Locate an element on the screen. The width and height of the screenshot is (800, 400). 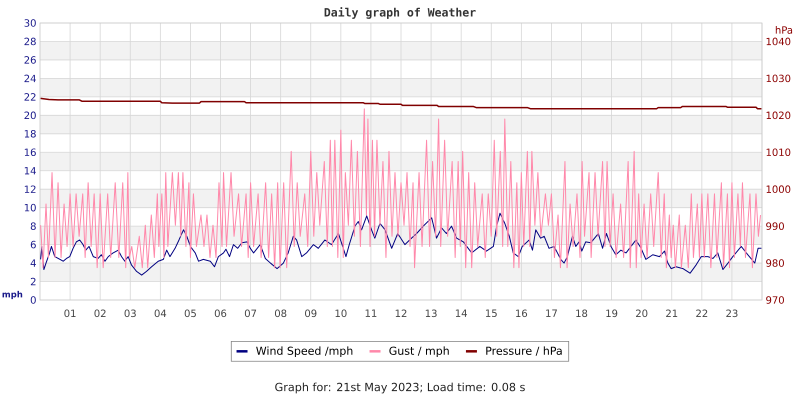
y-tick-label: 12 is located at coordinates (30, 189).